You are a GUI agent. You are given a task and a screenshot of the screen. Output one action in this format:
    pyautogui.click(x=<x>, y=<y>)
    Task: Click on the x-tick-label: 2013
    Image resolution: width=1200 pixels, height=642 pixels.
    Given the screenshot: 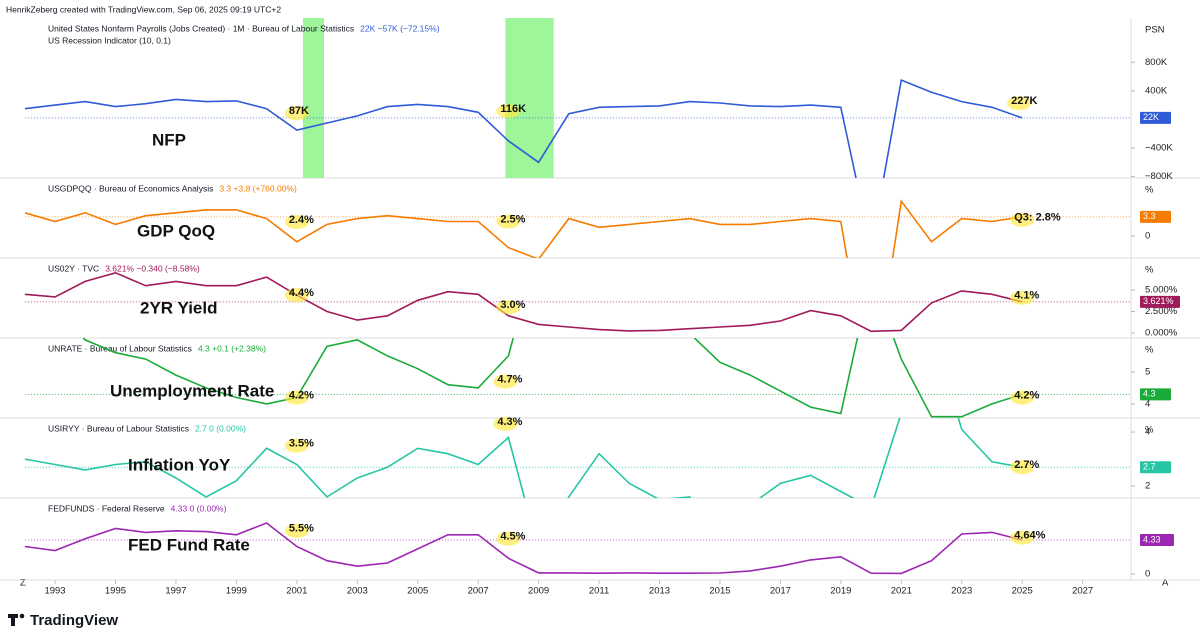 What is the action you would take?
    pyautogui.click(x=659, y=591)
    